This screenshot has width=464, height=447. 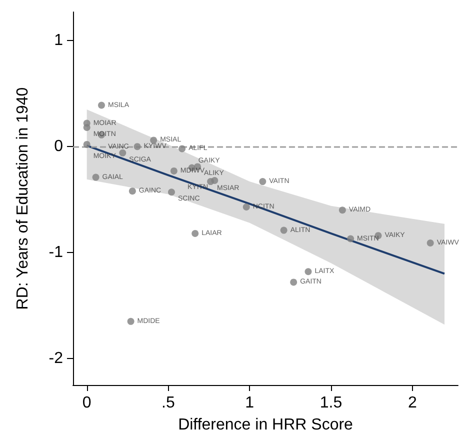 I want to click on y-tick-label: -1, so click(x=56, y=253).